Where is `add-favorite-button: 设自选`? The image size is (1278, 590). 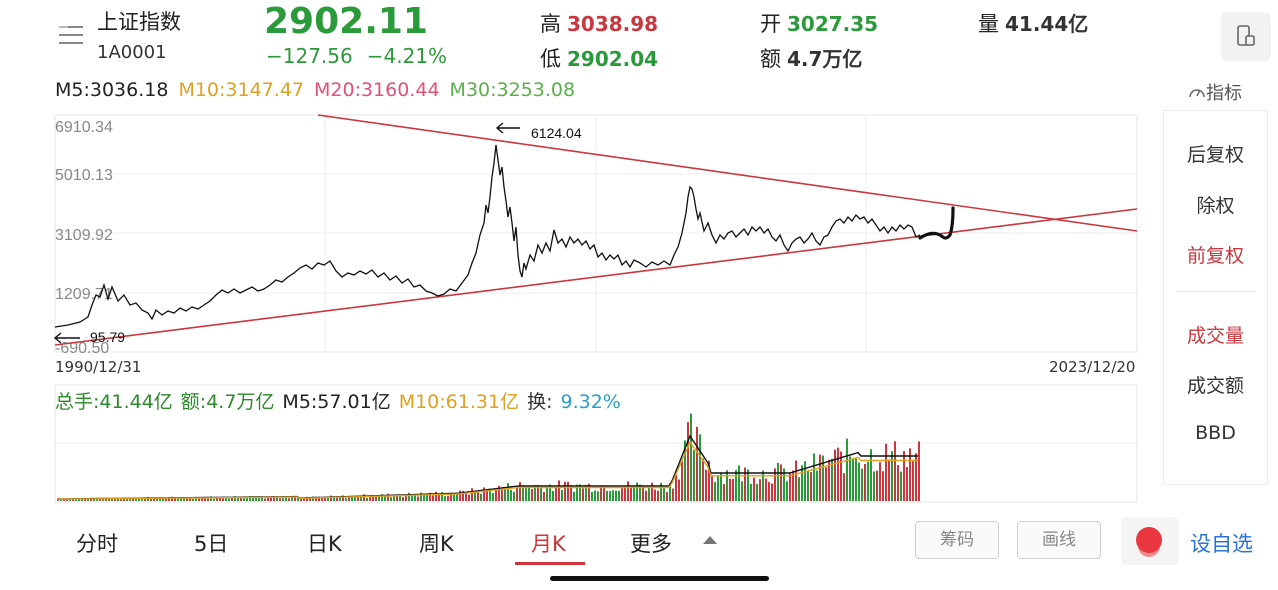
add-favorite-button: 设自选 is located at coordinates (1221, 544).